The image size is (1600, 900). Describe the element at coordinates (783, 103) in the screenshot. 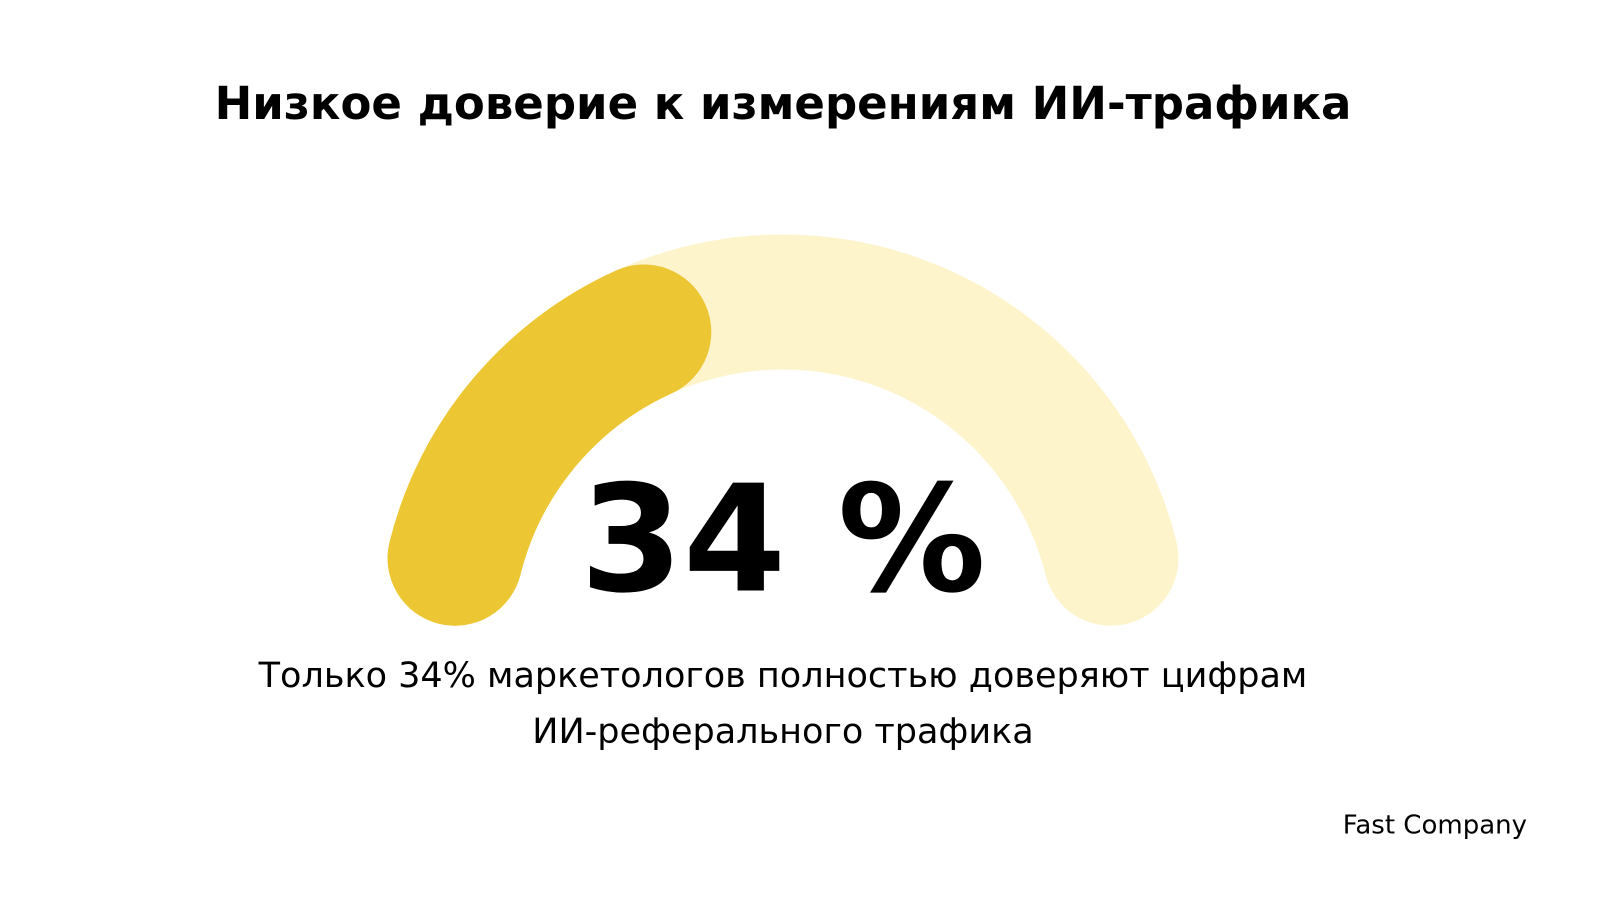

I see `chart-title: Низкое доверие к измерениям ИИ-трафика` at that location.